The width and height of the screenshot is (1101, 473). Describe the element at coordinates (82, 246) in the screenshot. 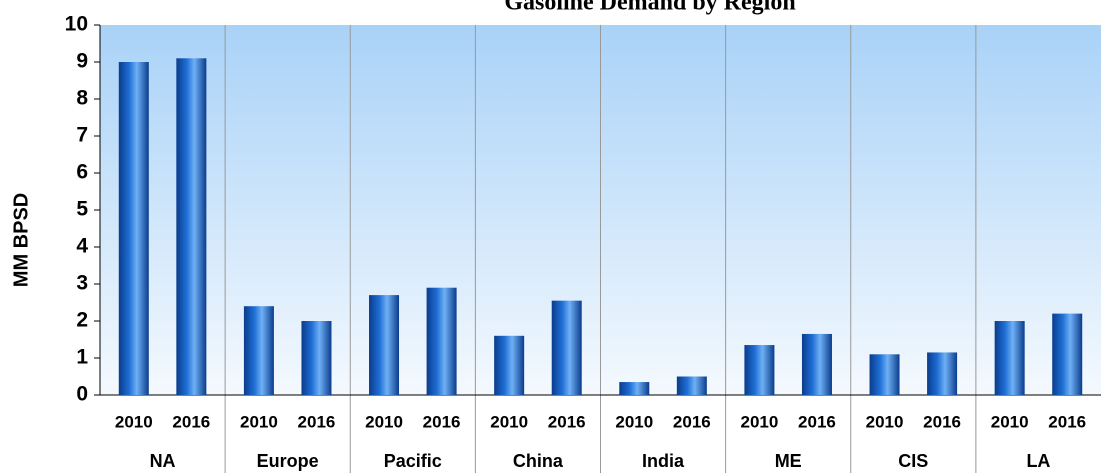

I see `y-tick-label: 4` at that location.